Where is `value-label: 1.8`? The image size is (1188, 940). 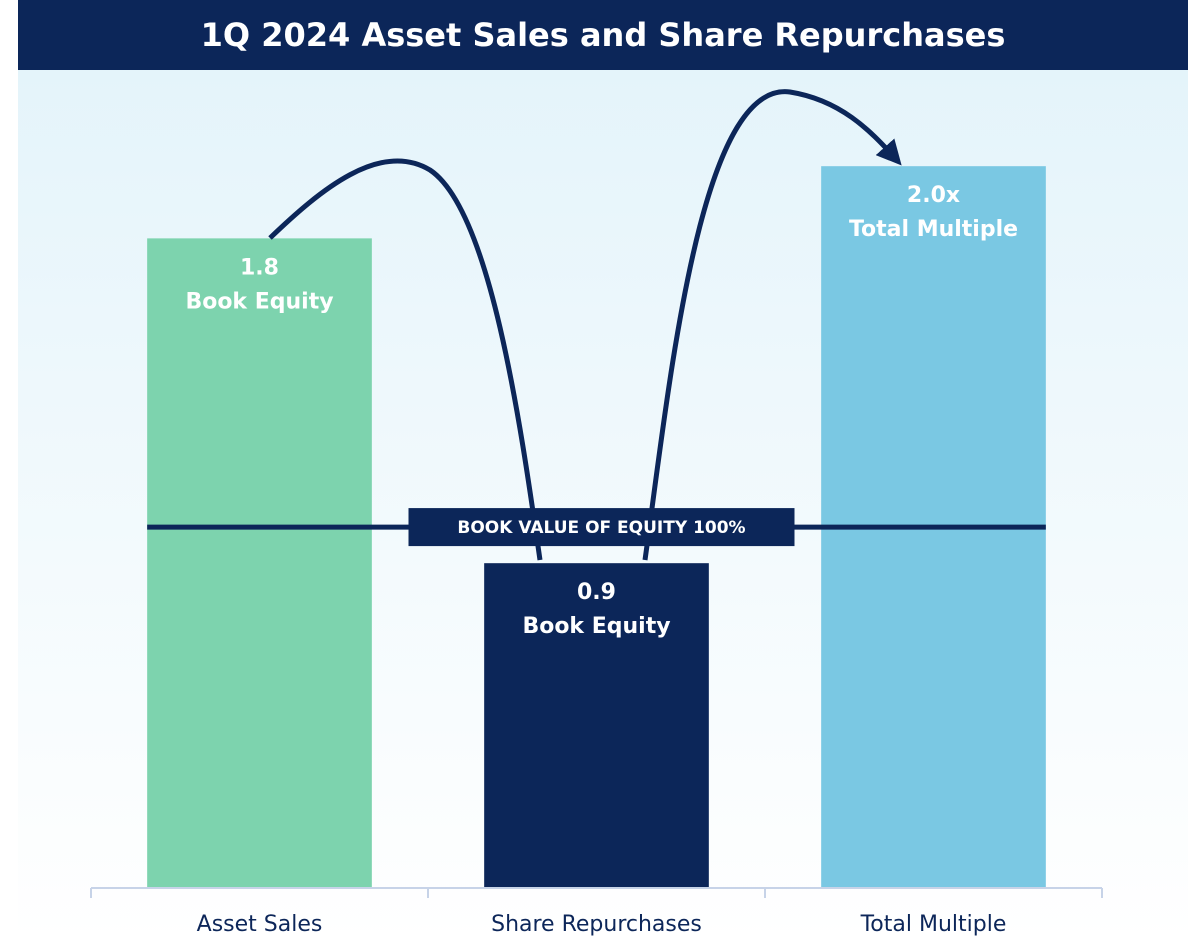
value-label: 1.8 is located at coordinates (259, 267).